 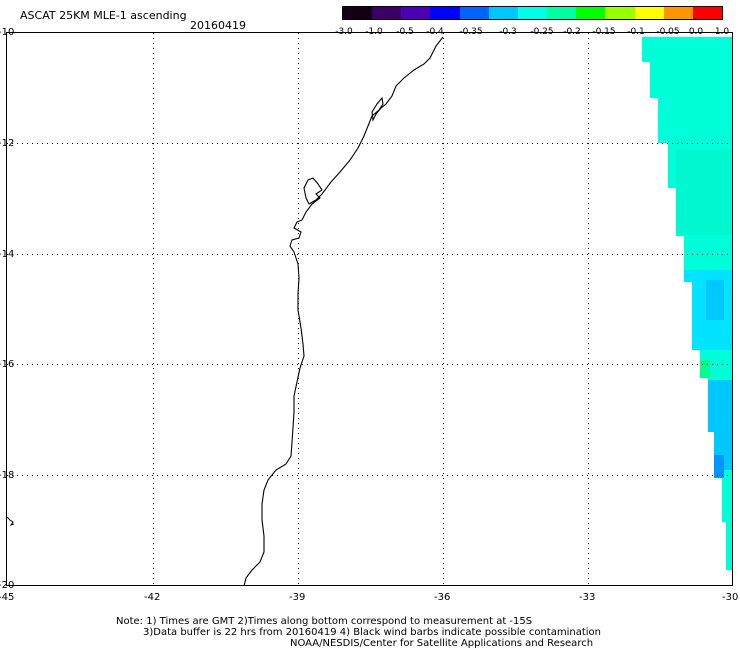 What do you see at coordinates (297, 597) in the screenshot?
I see `x-tick-label: -39` at bounding box center [297, 597].